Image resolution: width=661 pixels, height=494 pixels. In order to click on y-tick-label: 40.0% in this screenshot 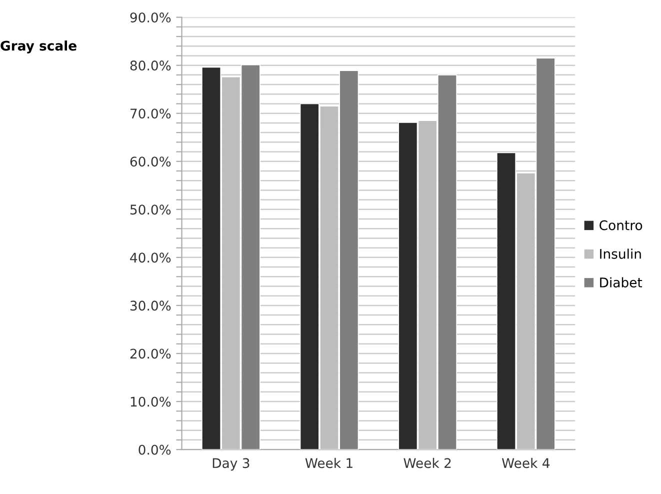, I will do `click(150, 257)`.